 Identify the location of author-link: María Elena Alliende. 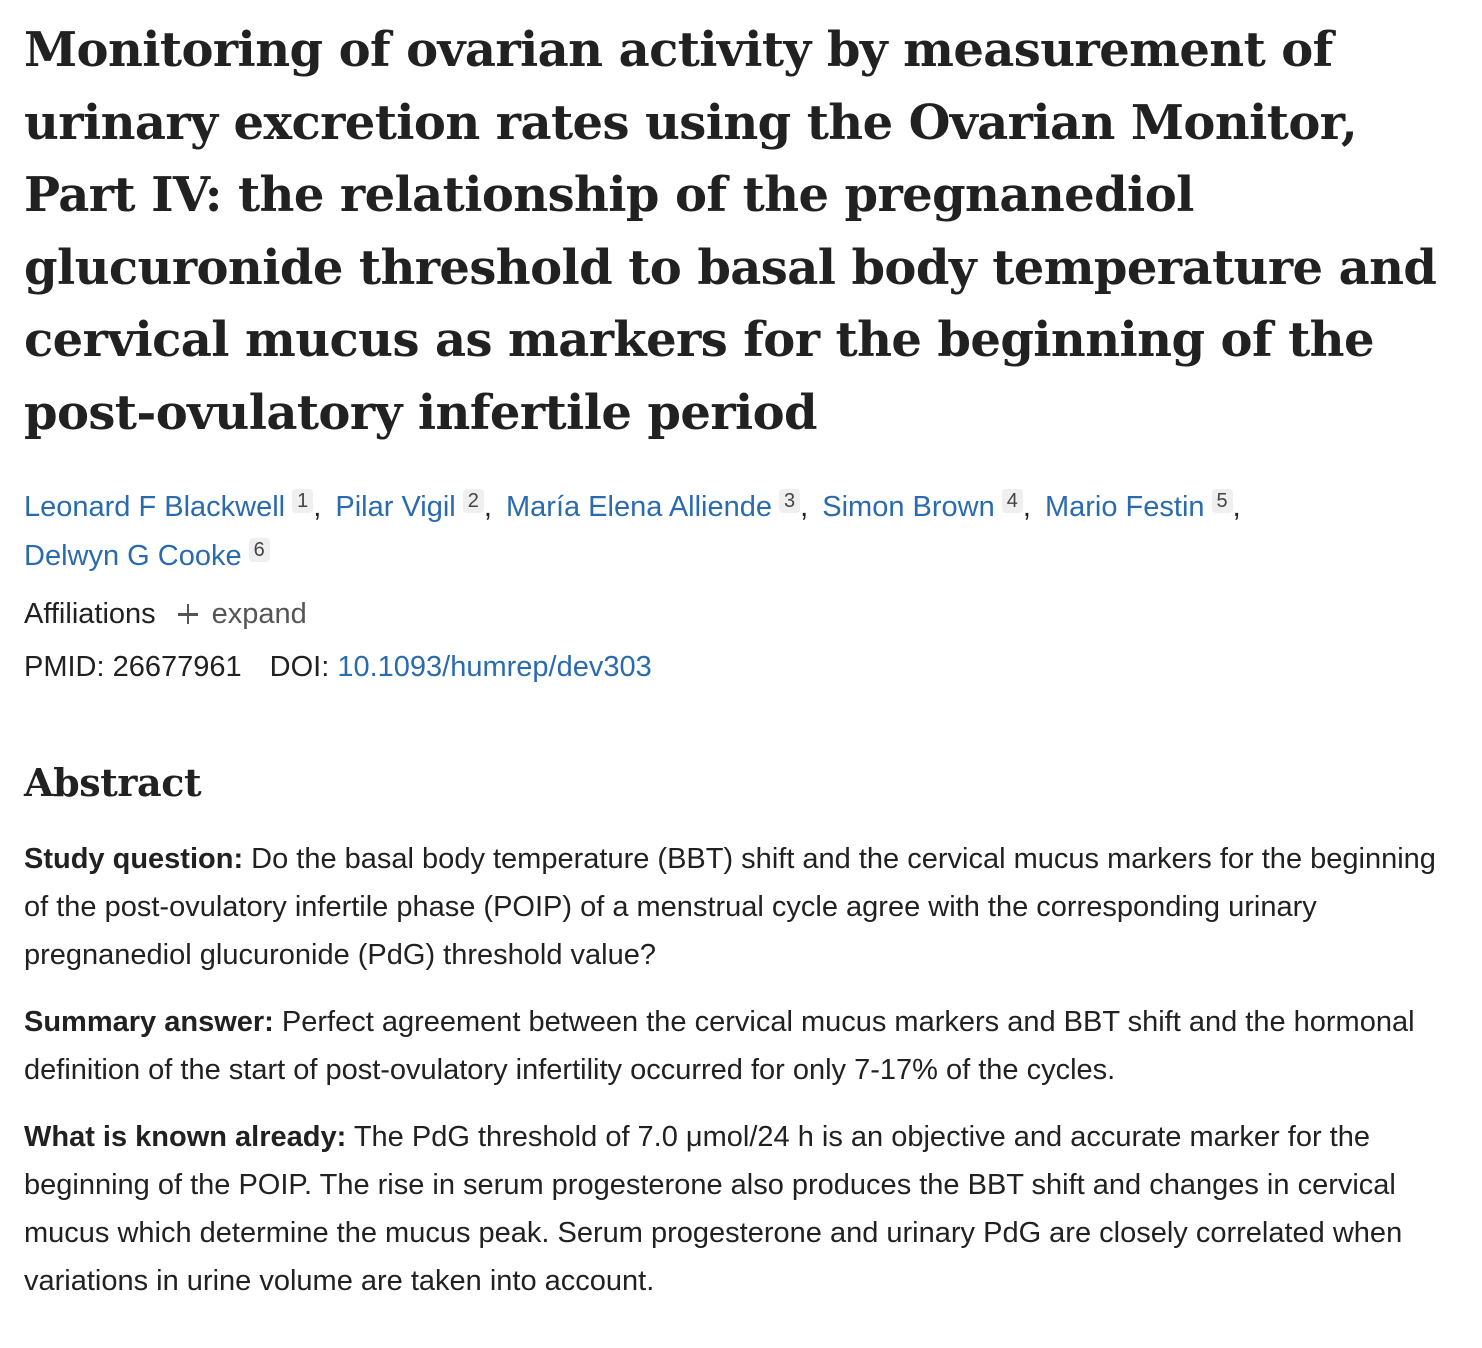
(639, 507).